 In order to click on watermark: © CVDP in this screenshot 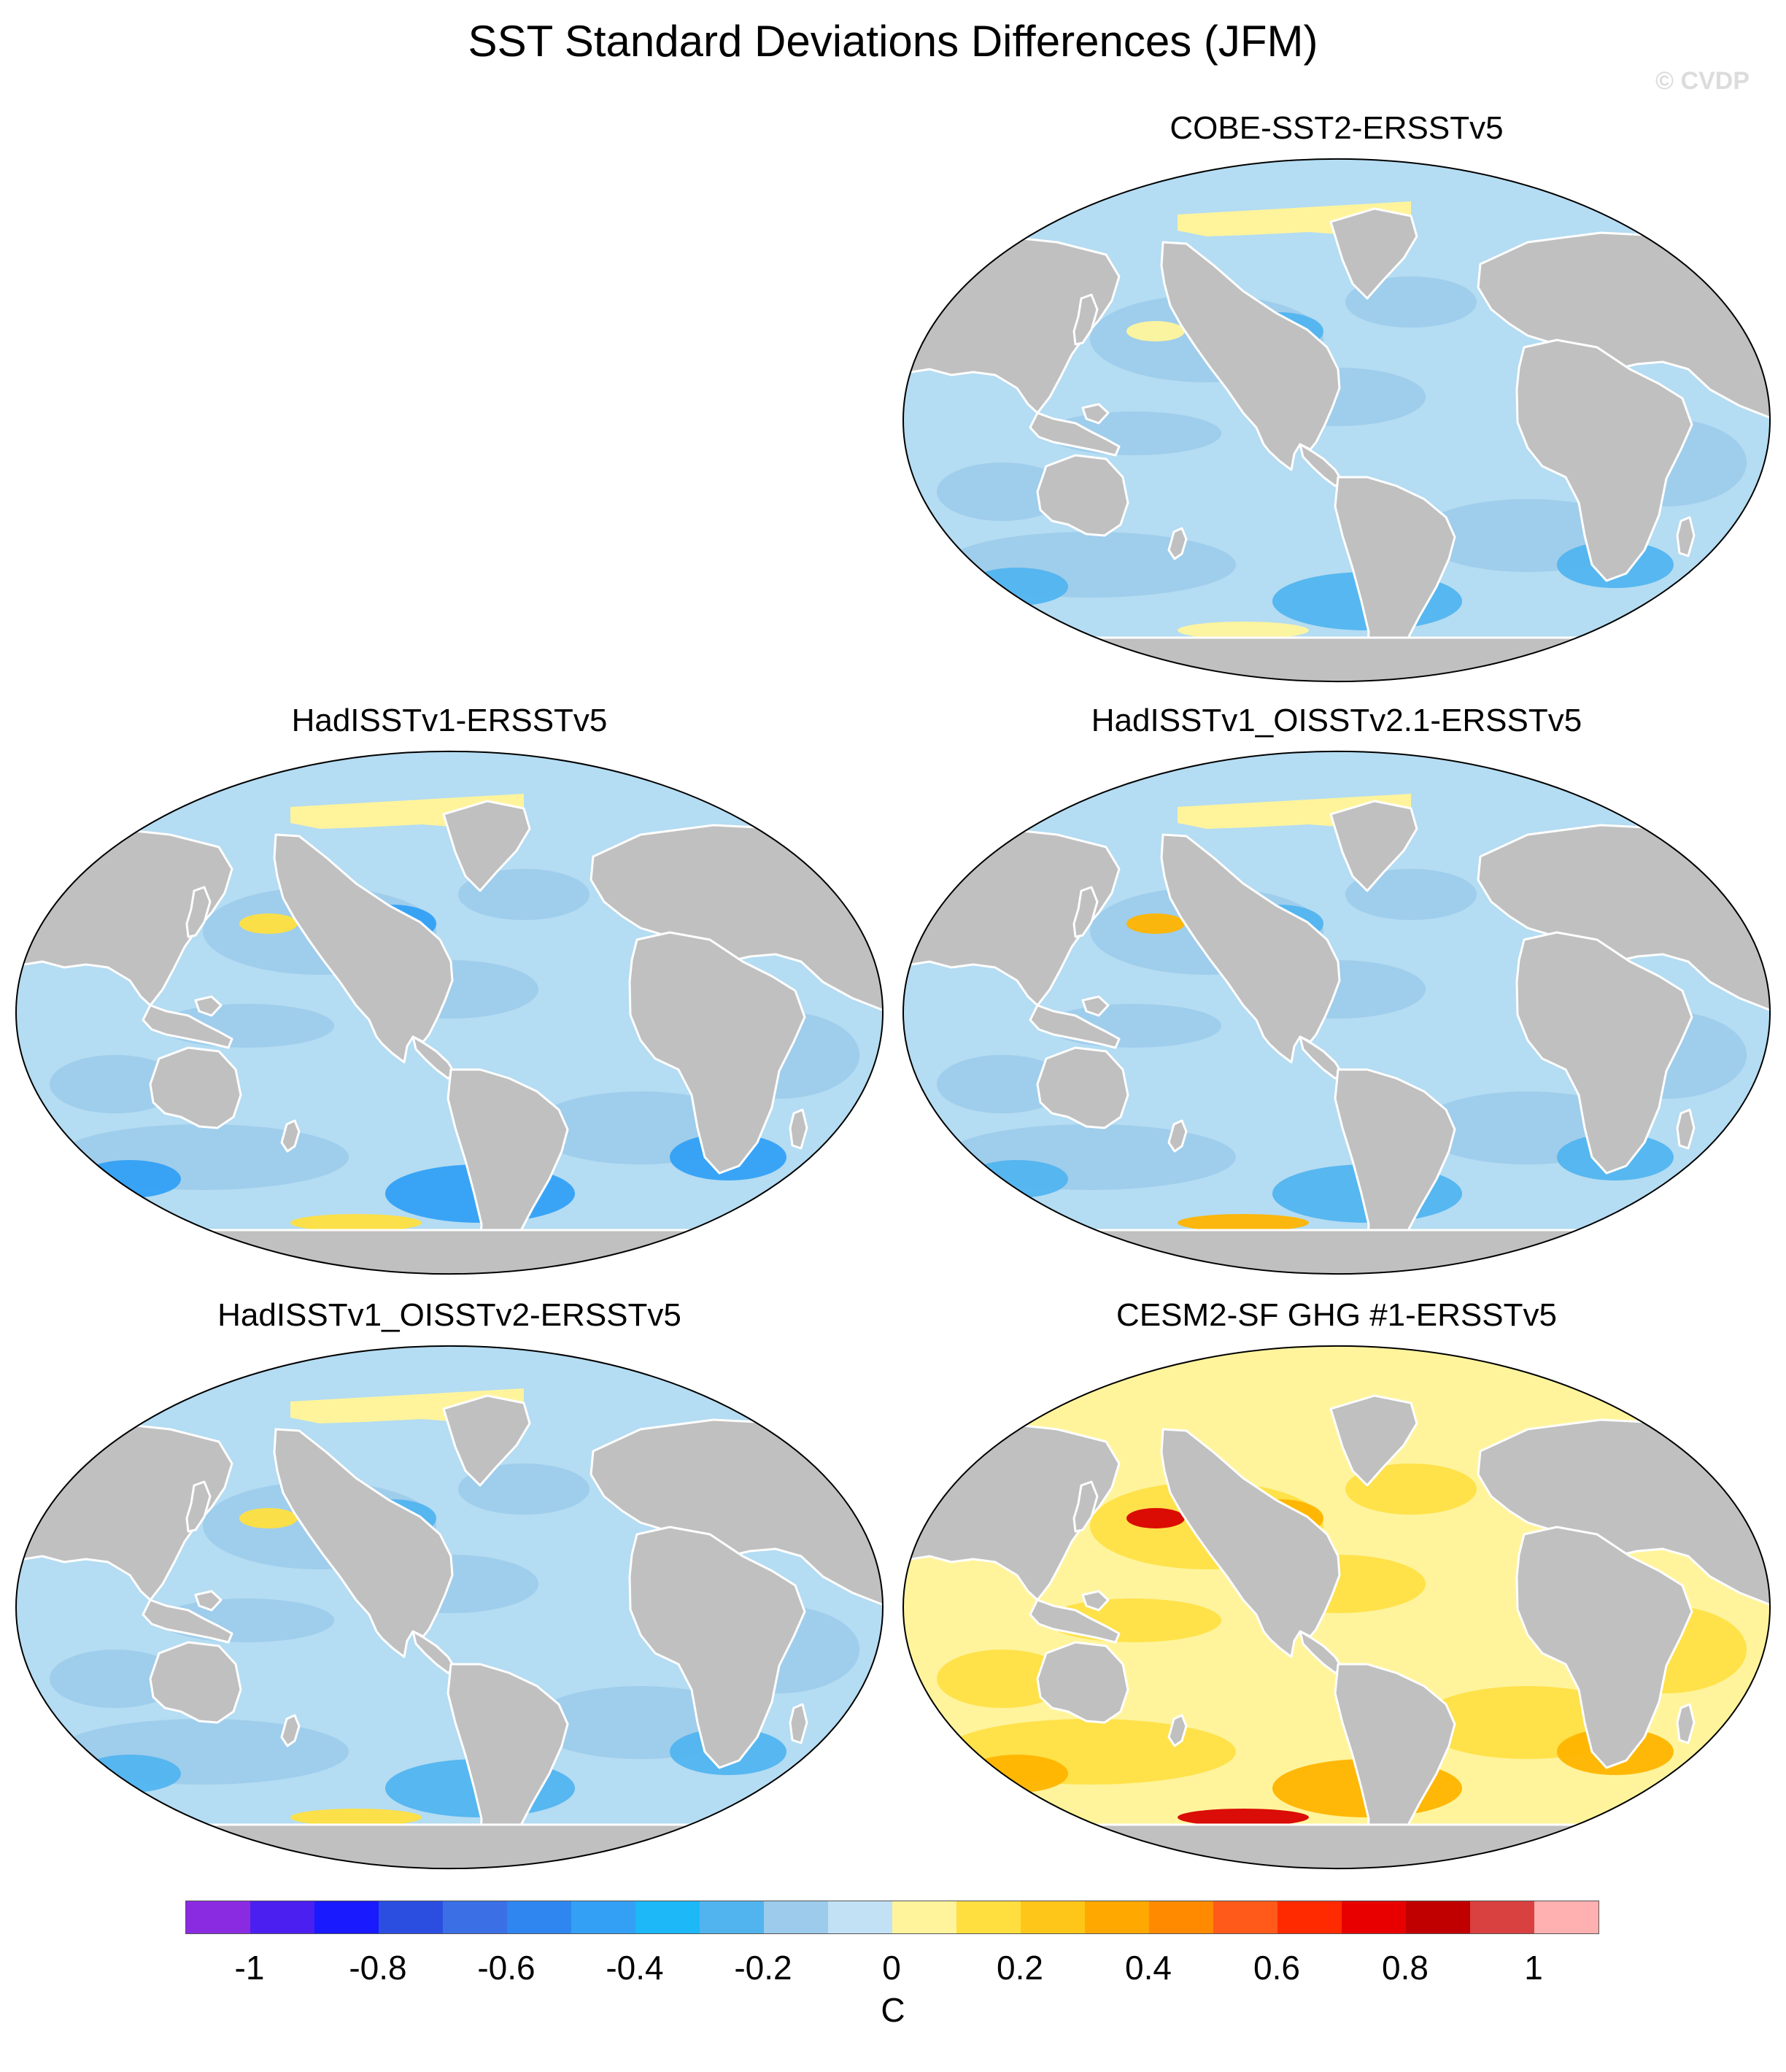, I will do `click(1702, 81)`.